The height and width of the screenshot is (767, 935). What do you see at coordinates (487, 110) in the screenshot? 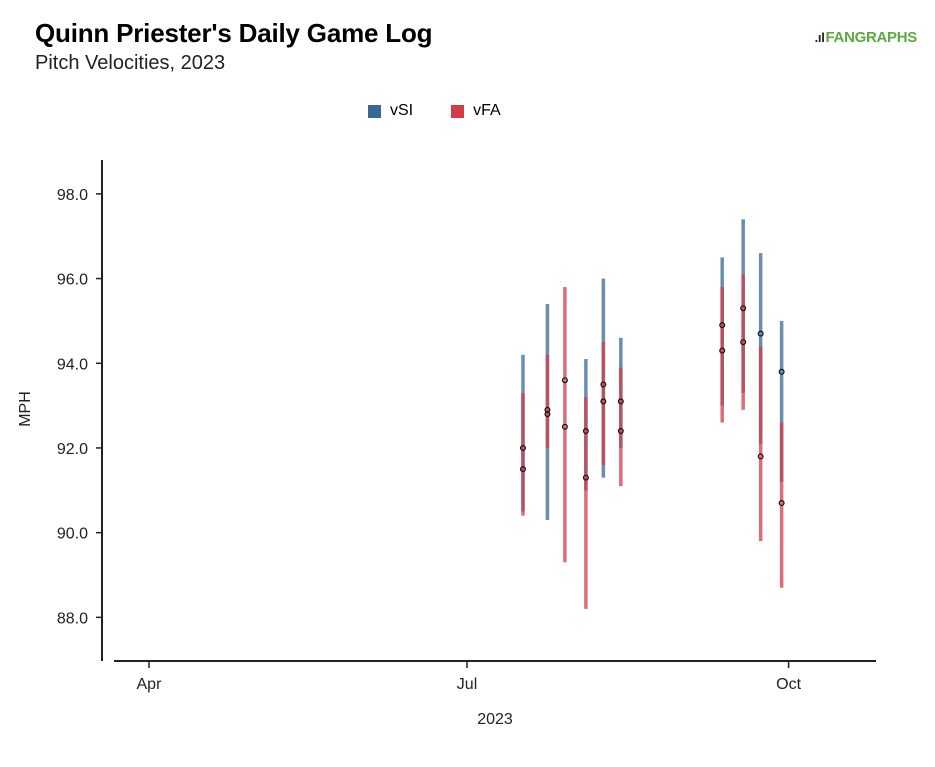
I see `legend-label-vfa: vFA` at bounding box center [487, 110].